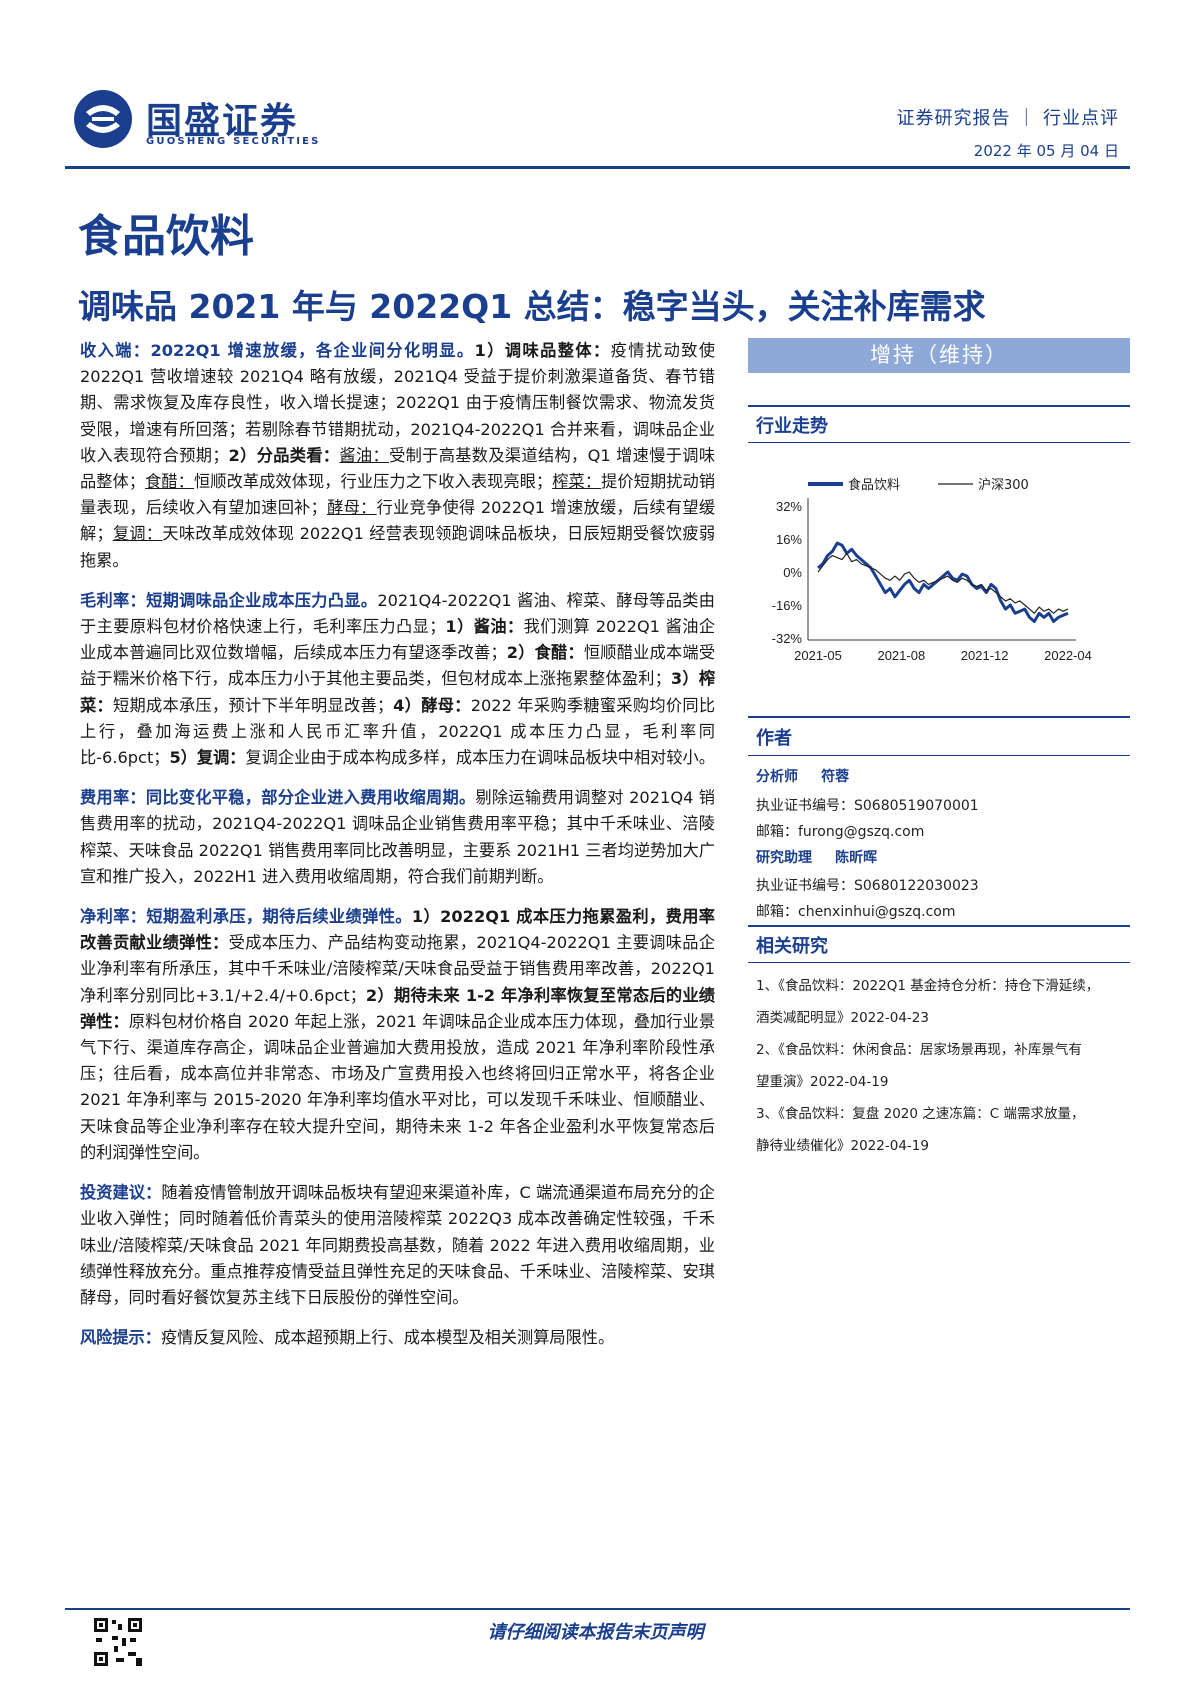  Describe the element at coordinates (246, 917) in the screenshot. I see `net-lead: 净利率：短期盈利承压，期待后续业绩弹性。` at that location.